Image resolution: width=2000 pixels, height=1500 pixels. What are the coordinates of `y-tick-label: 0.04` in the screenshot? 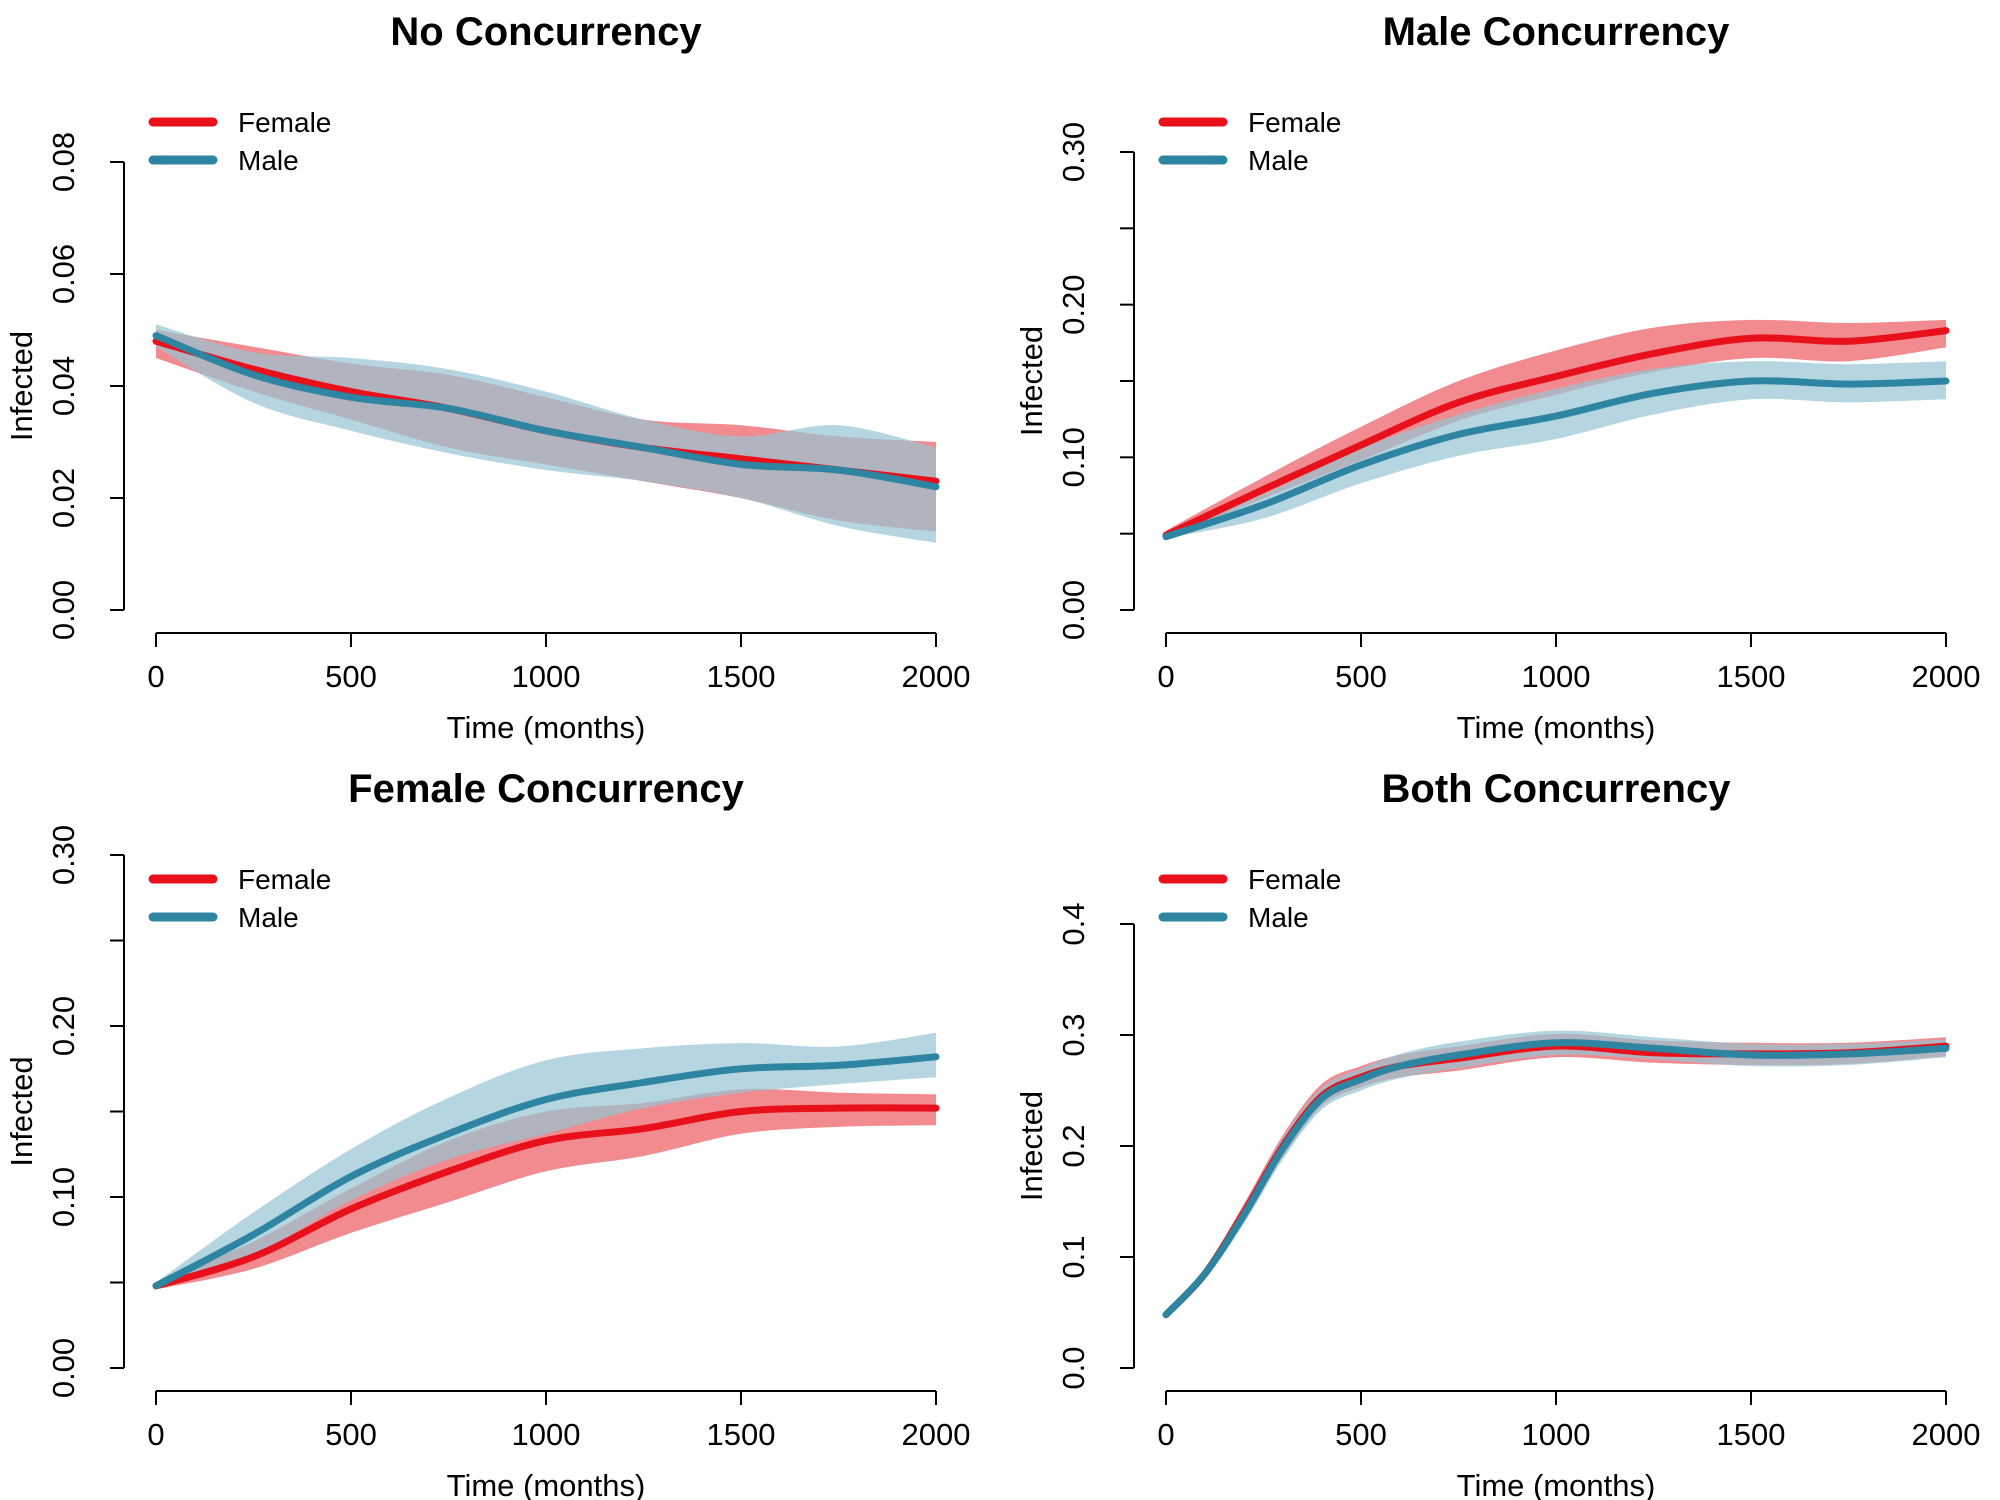 It's located at (63, 386).